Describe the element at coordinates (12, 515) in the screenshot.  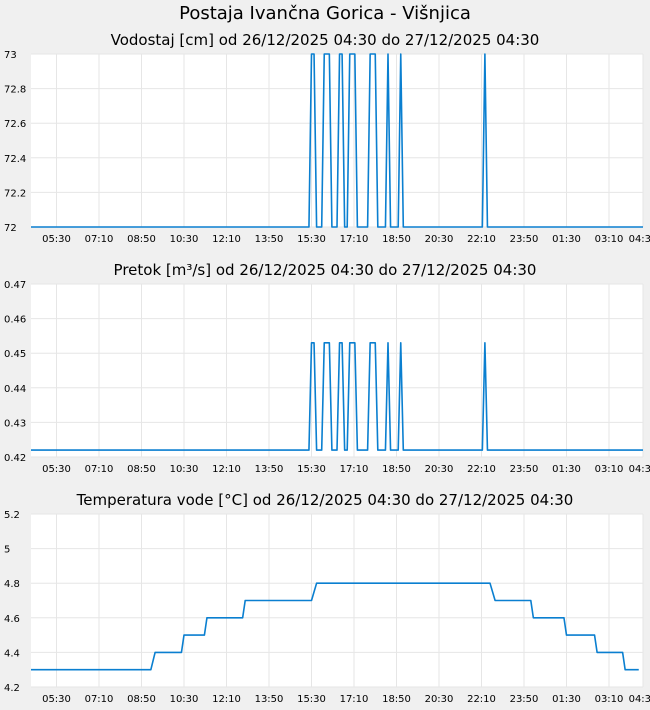
I see `y-tick-label: 5.2` at that location.